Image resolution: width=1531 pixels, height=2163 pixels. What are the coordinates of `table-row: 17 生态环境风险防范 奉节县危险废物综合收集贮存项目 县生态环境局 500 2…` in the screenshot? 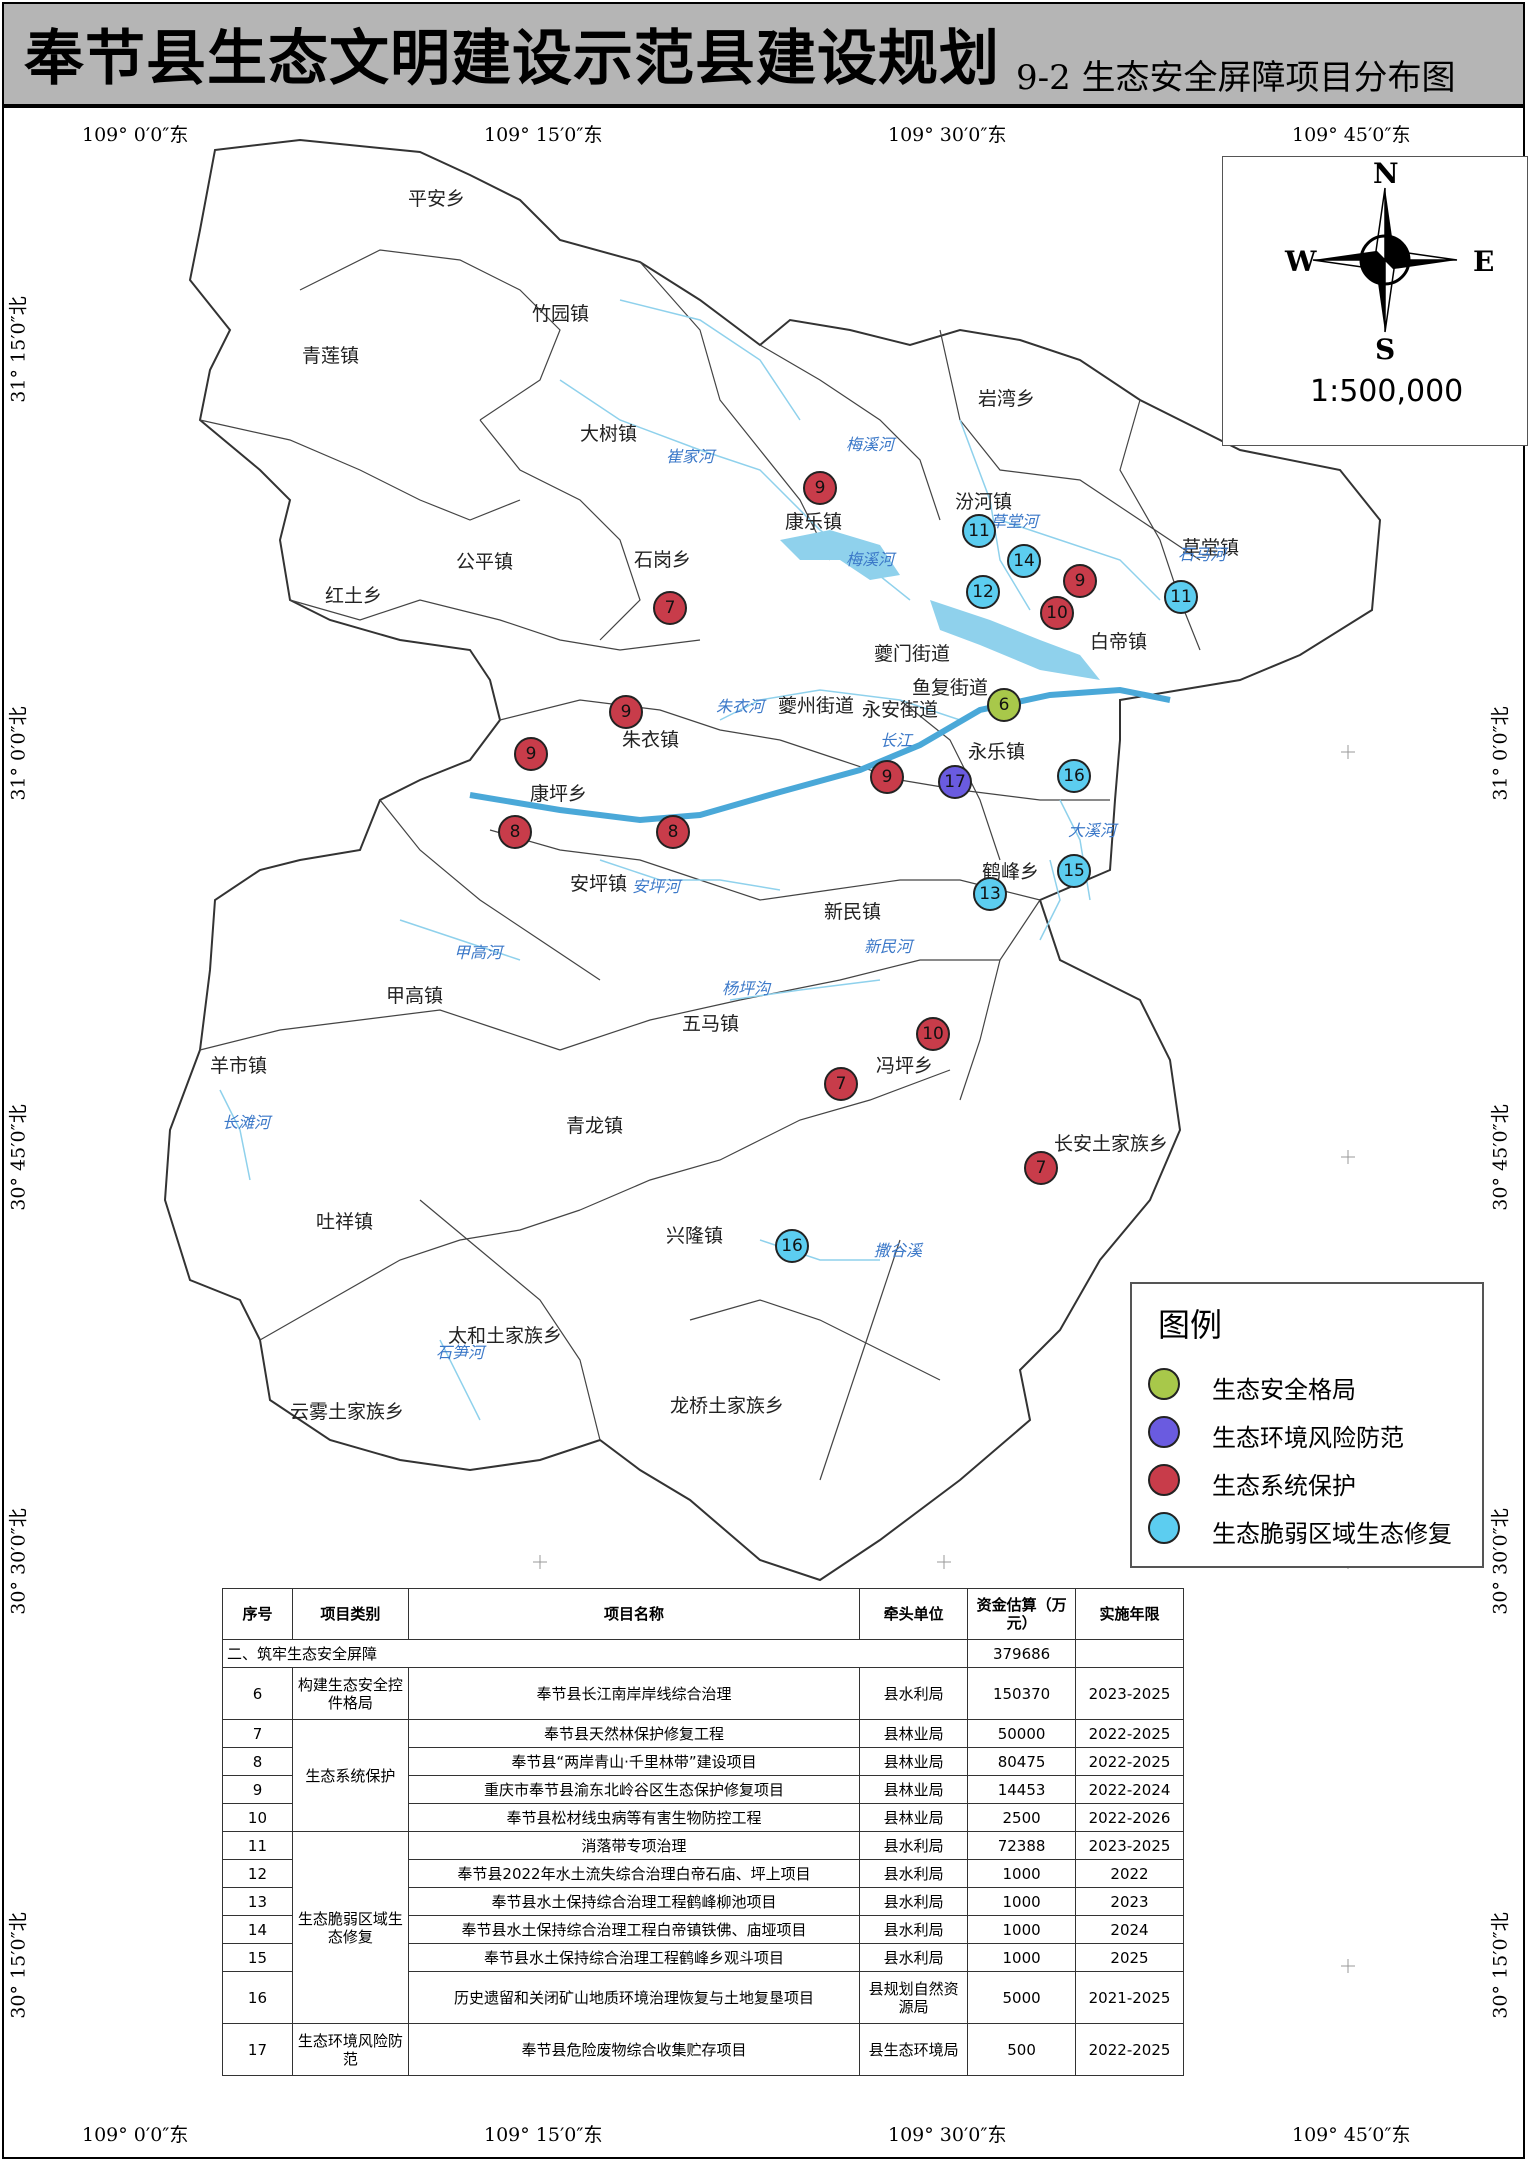 It's located at (703, 2049).